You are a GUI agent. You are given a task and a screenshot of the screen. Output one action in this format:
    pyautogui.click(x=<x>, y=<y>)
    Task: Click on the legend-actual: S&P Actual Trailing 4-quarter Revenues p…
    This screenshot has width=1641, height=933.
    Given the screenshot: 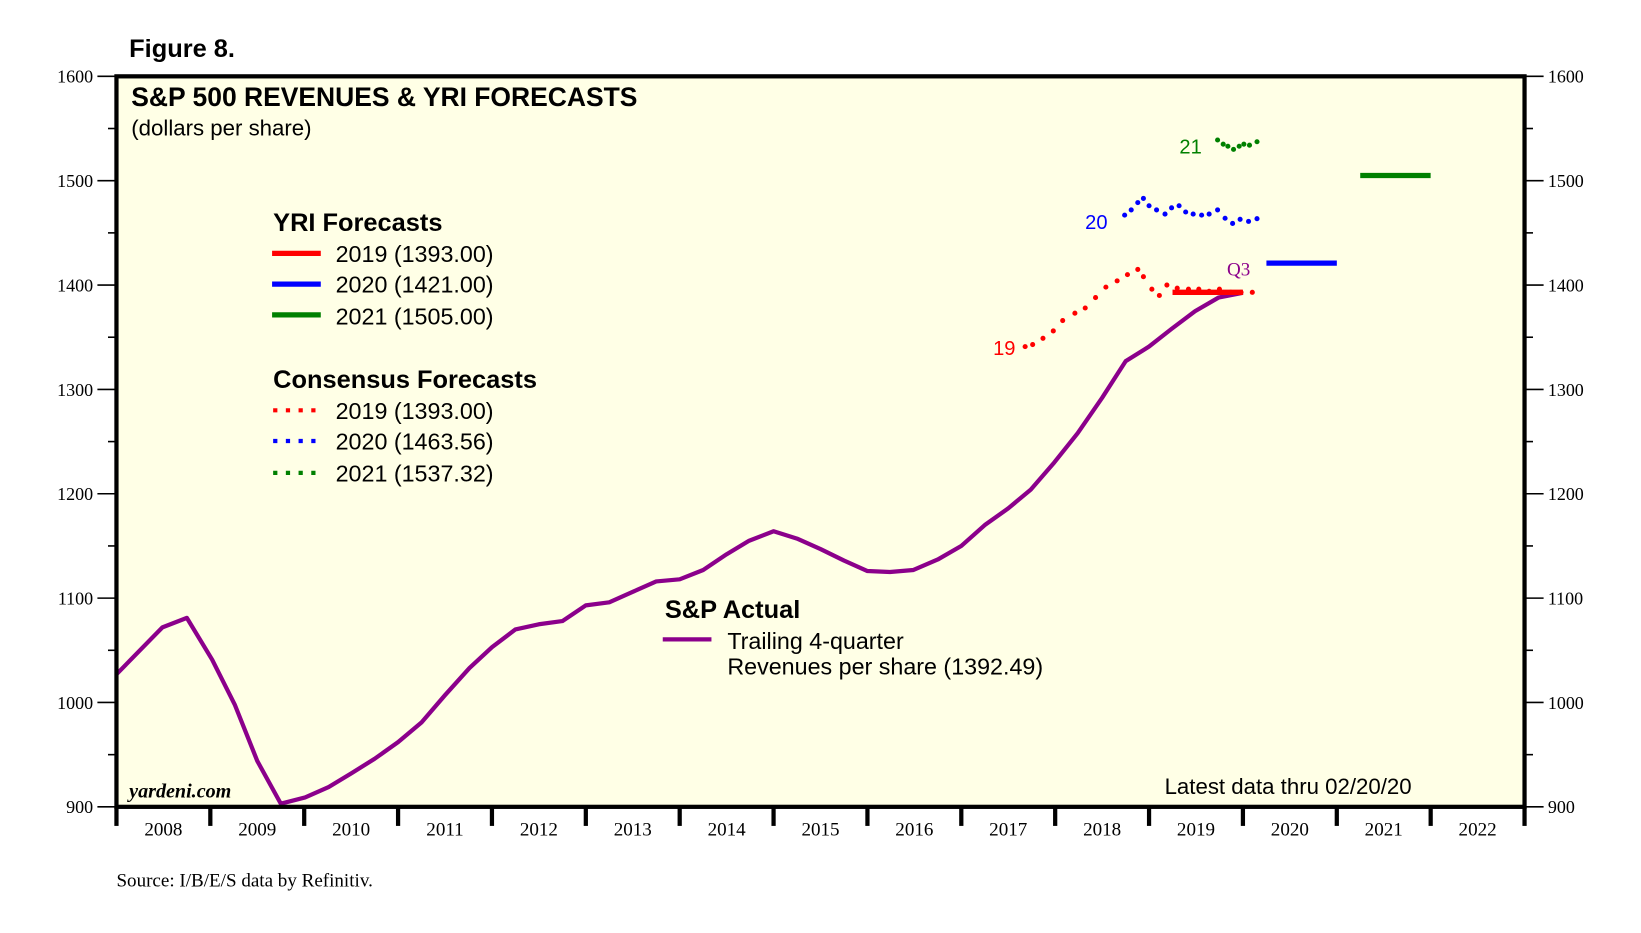 What is the action you would take?
    pyautogui.click(x=852, y=637)
    